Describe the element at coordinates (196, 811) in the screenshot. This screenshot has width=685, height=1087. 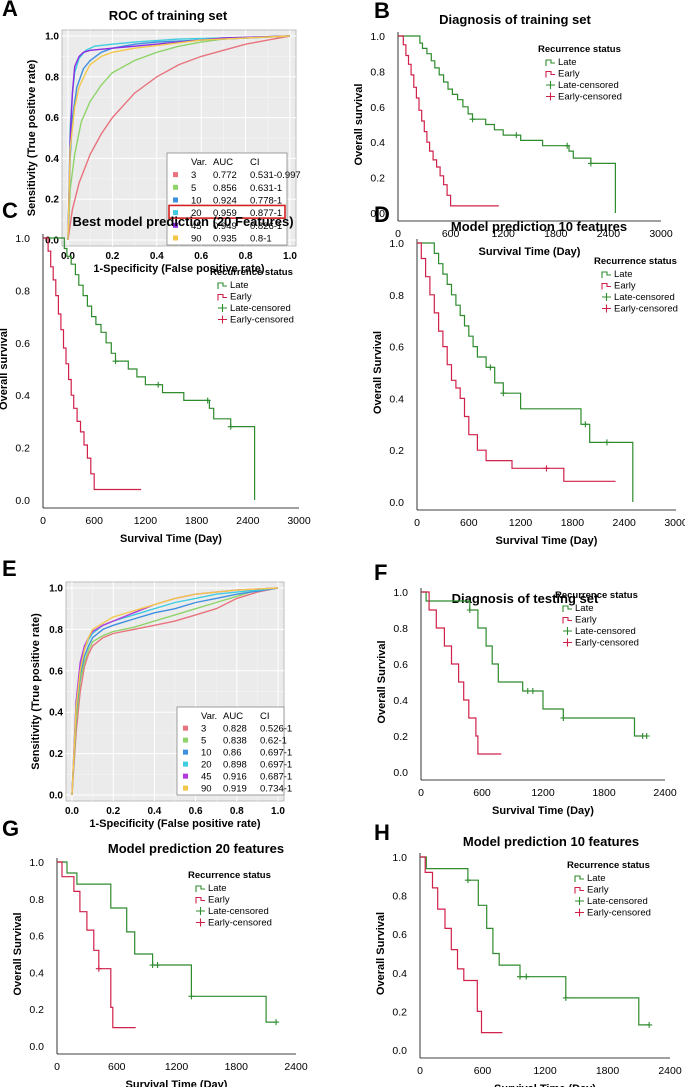
I see `x-tick-label: 0.6` at that location.